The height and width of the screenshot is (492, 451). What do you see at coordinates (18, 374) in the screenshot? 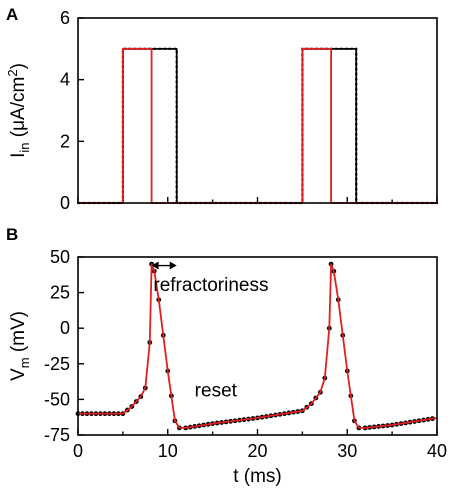
I see `ylabel-part: V` at bounding box center [18, 374].